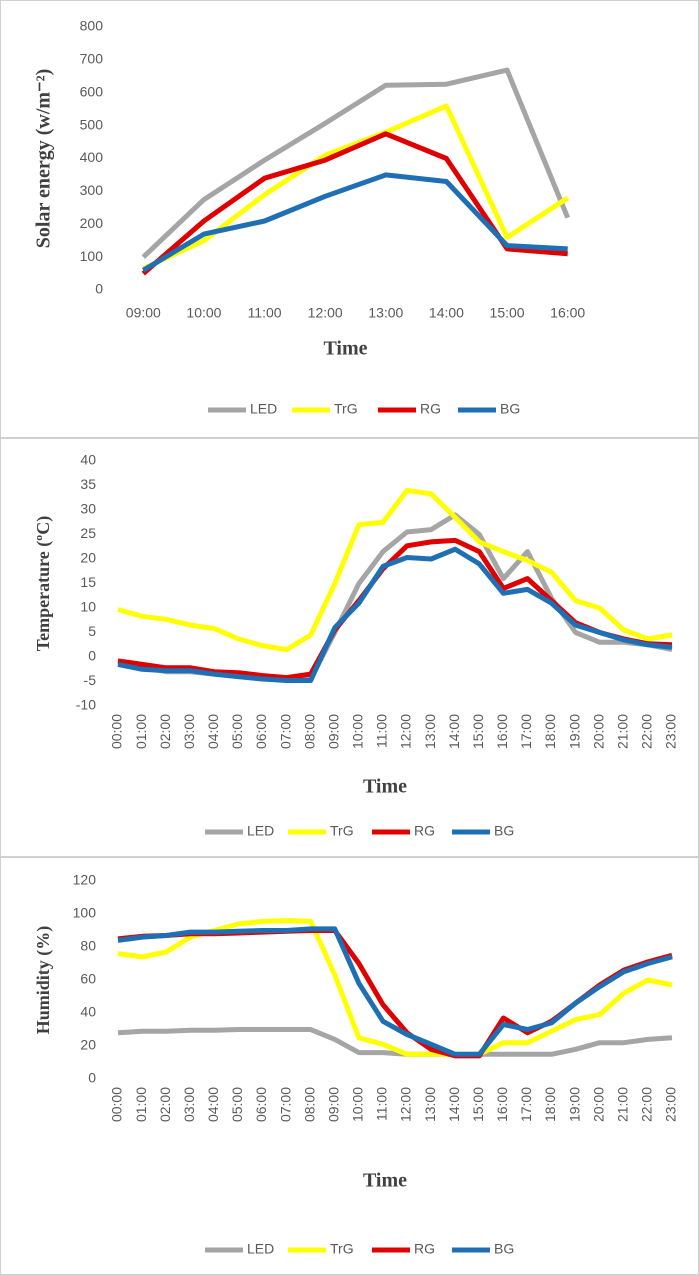  What do you see at coordinates (92, 223) in the screenshot?
I see `y-tick-label: 200` at bounding box center [92, 223].